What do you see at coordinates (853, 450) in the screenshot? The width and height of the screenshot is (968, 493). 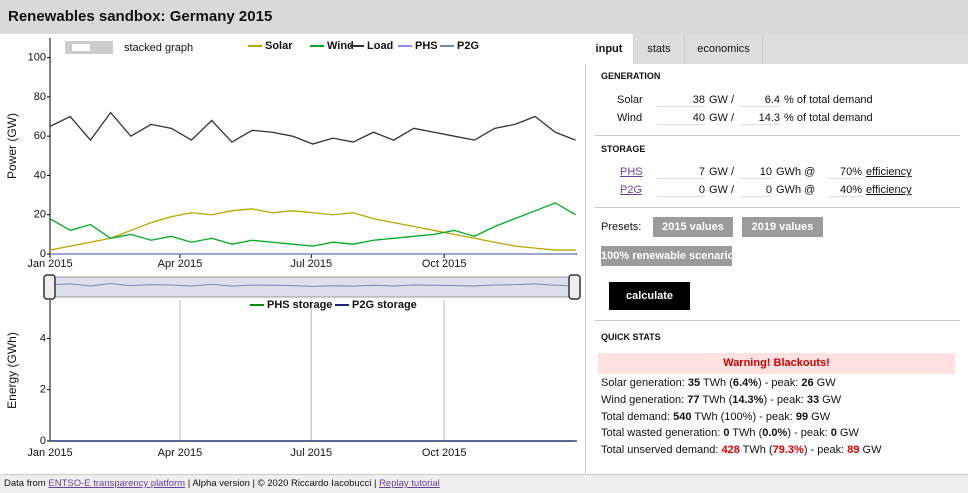 I see `stat-value: 89` at bounding box center [853, 450].